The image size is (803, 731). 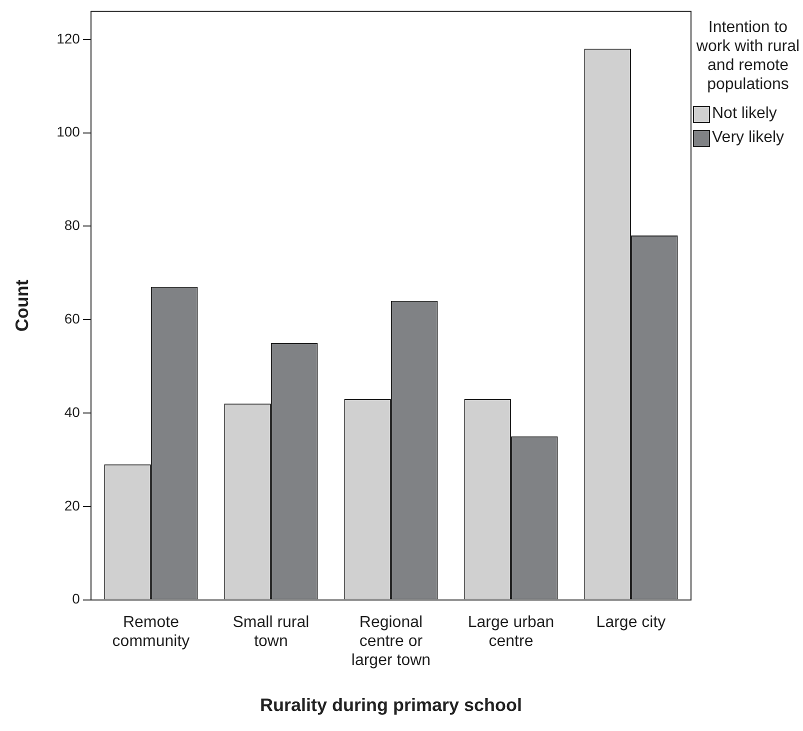 I want to click on y-tick-label: 0, so click(x=76, y=598).